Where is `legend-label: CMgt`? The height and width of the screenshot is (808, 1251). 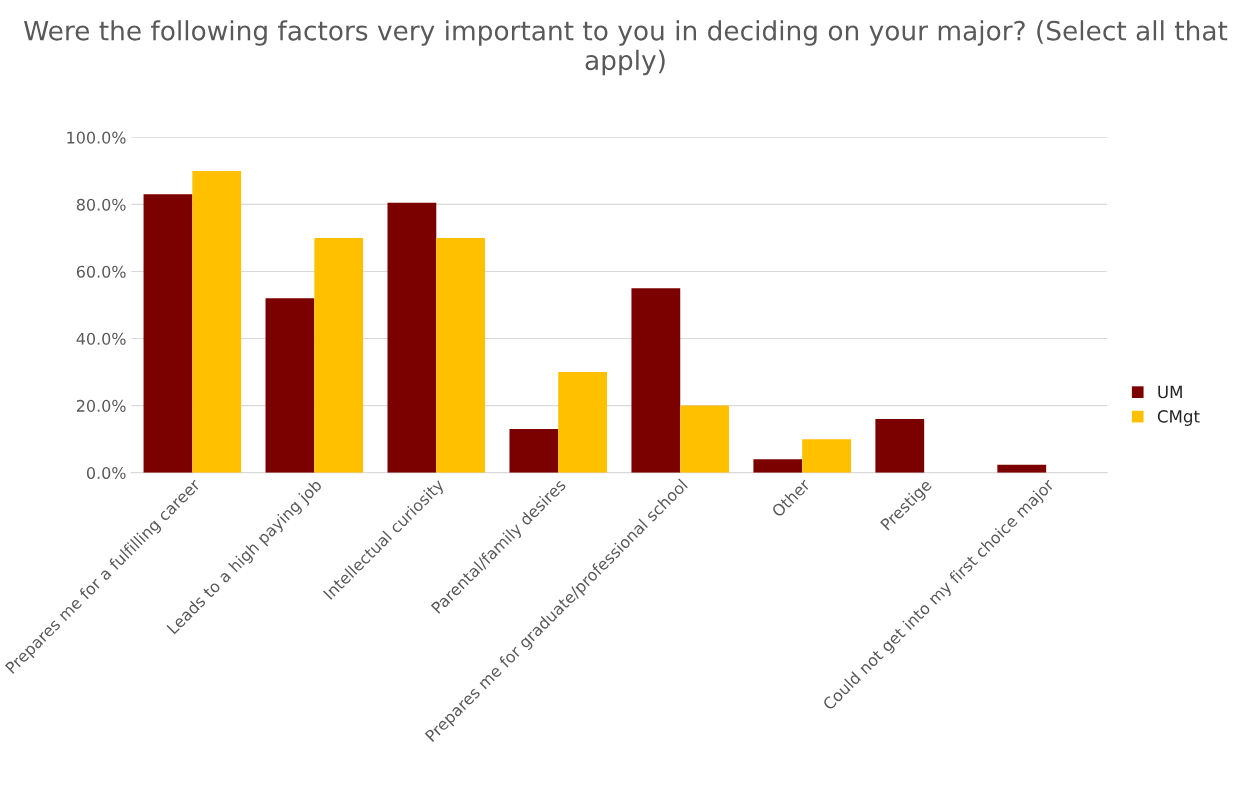 legend-label: CMgt is located at coordinates (1178, 418).